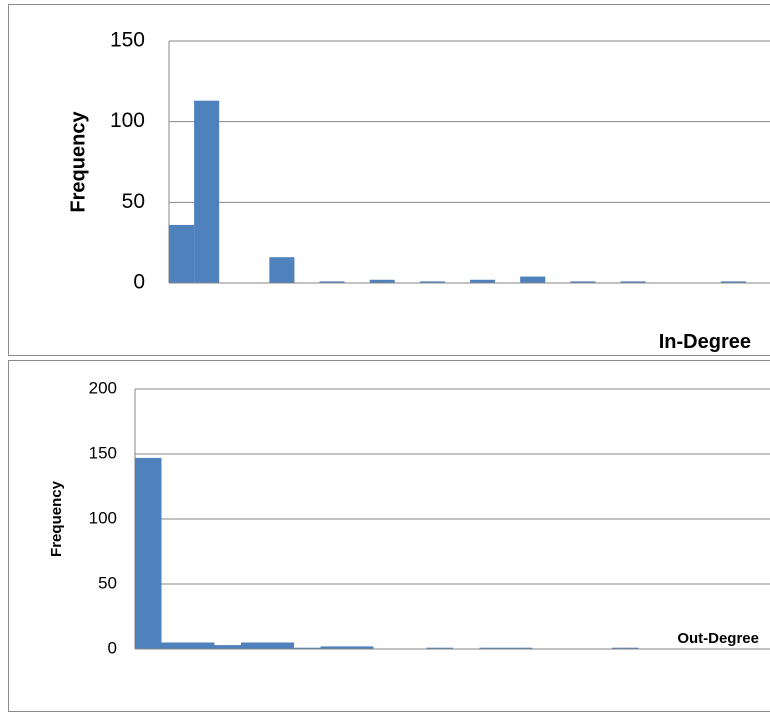 The image size is (770, 713). Describe the element at coordinates (103, 452) in the screenshot. I see `out-degree-y-tick-label: 150` at that location.